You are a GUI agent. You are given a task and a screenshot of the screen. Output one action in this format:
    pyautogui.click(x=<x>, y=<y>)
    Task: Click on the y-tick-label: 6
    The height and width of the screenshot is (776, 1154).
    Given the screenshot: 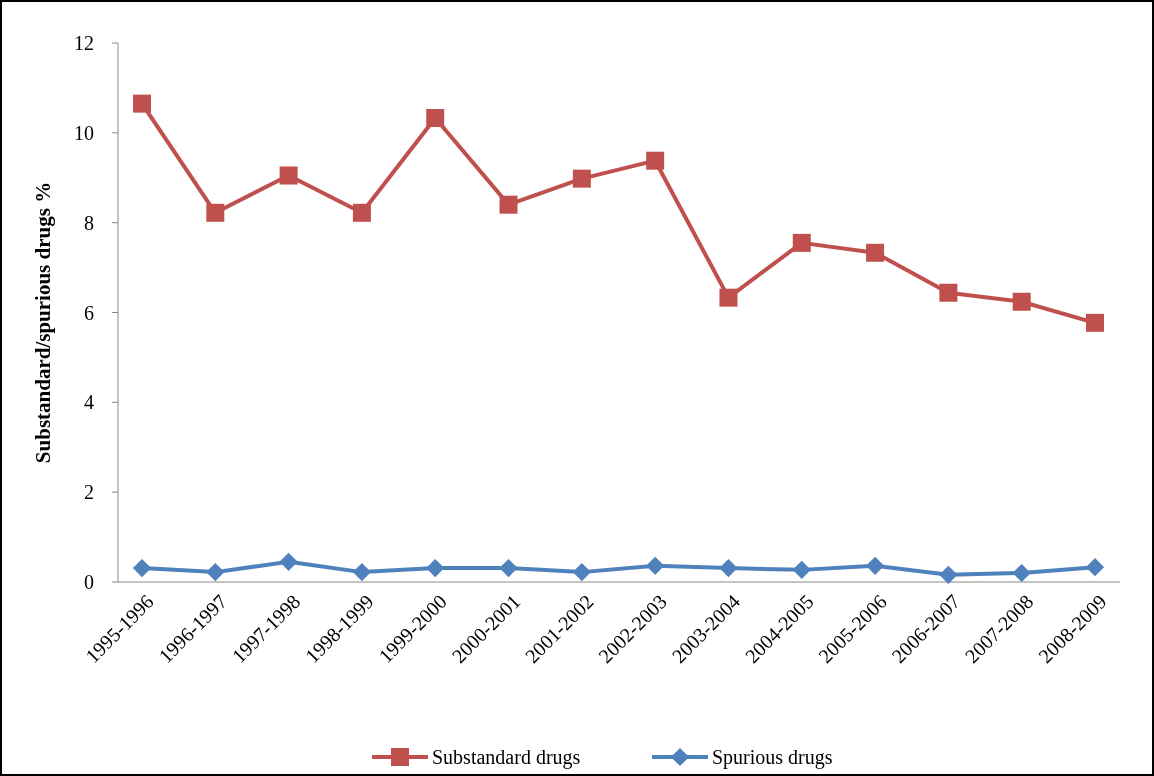 What is the action you would take?
    pyautogui.click(x=89, y=312)
    